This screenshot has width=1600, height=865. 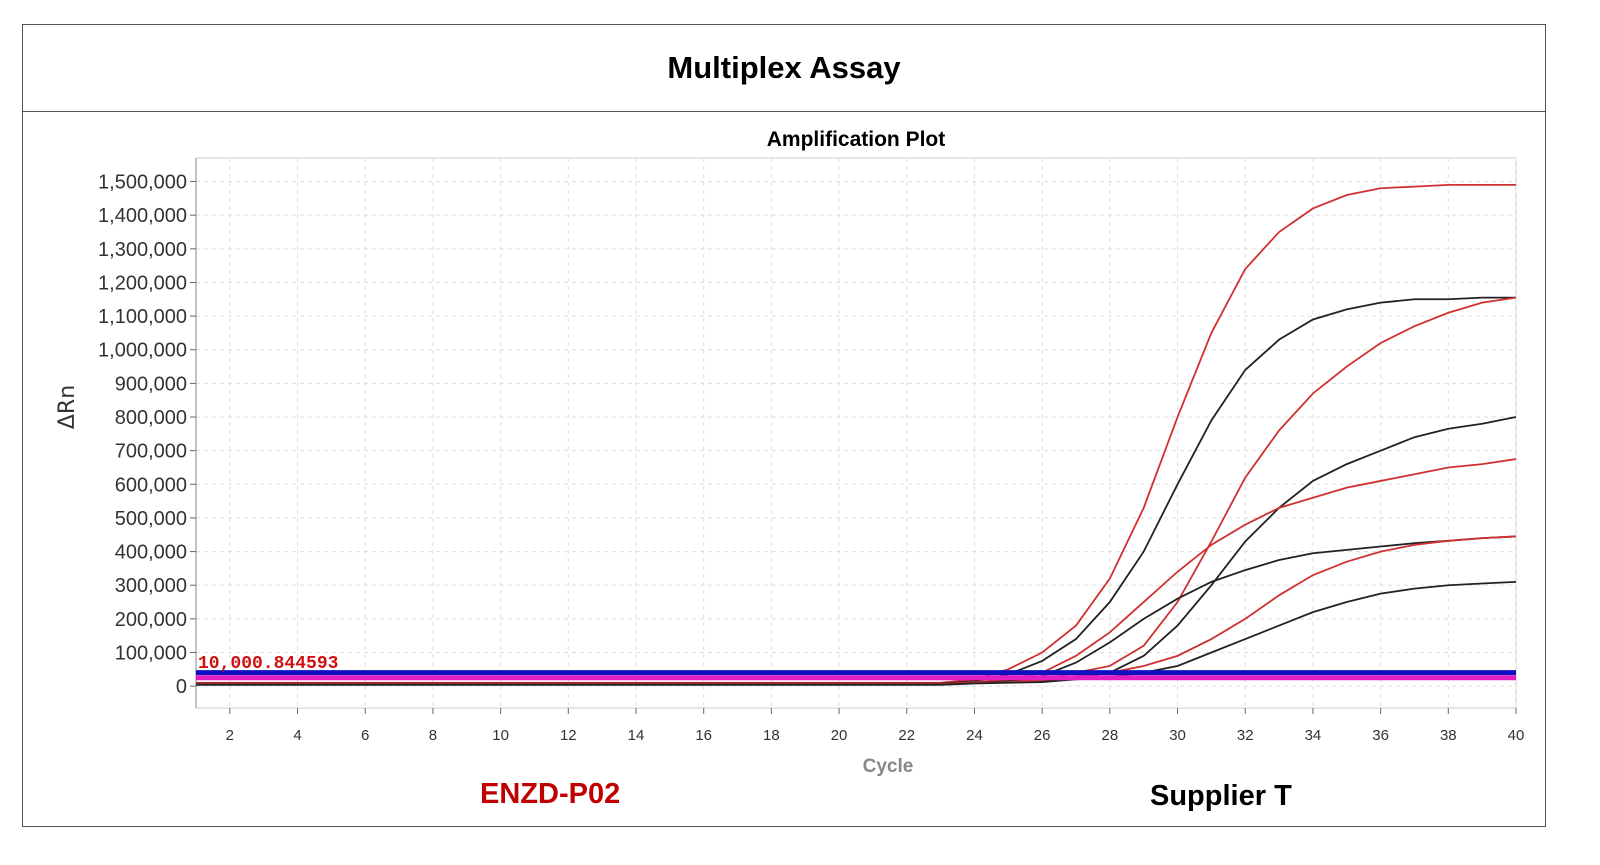 I want to click on y-tick-label: 1,300,000, so click(x=142, y=250).